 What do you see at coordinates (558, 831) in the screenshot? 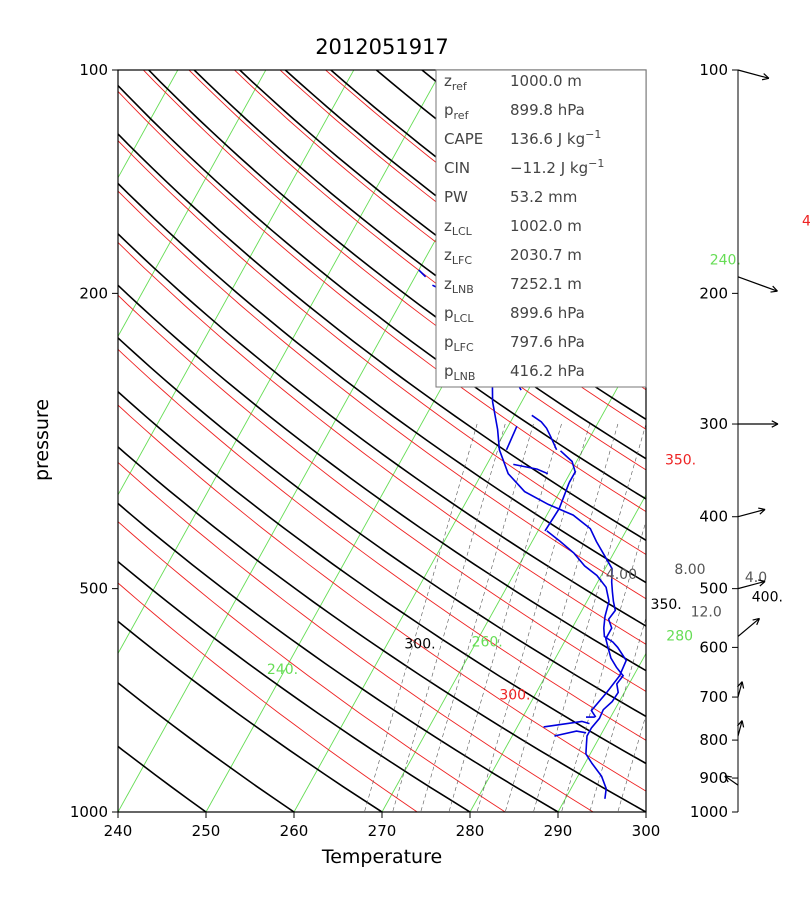
I see `x-tick-label: 290` at bounding box center [558, 831].